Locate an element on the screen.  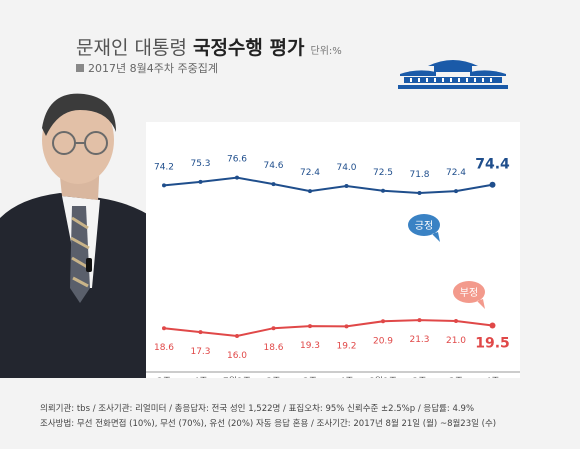
data-label: 19.2 is located at coordinates (346, 346).